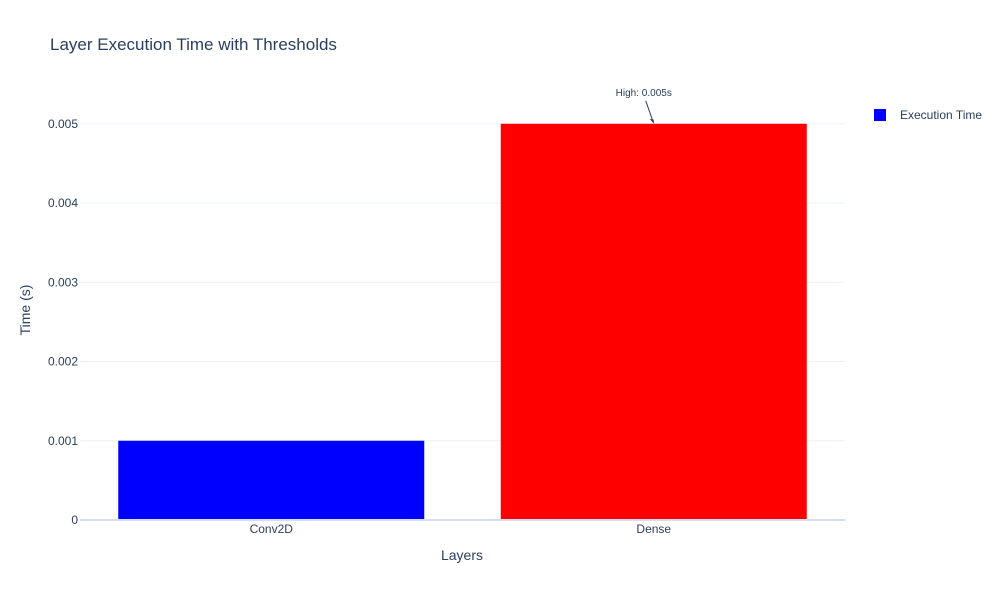 This screenshot has height=600, width=1000. What do you see at coordinates (649, 110) in the screenshot?
I see `annotation-arrow` at bounding box center [649, 110].